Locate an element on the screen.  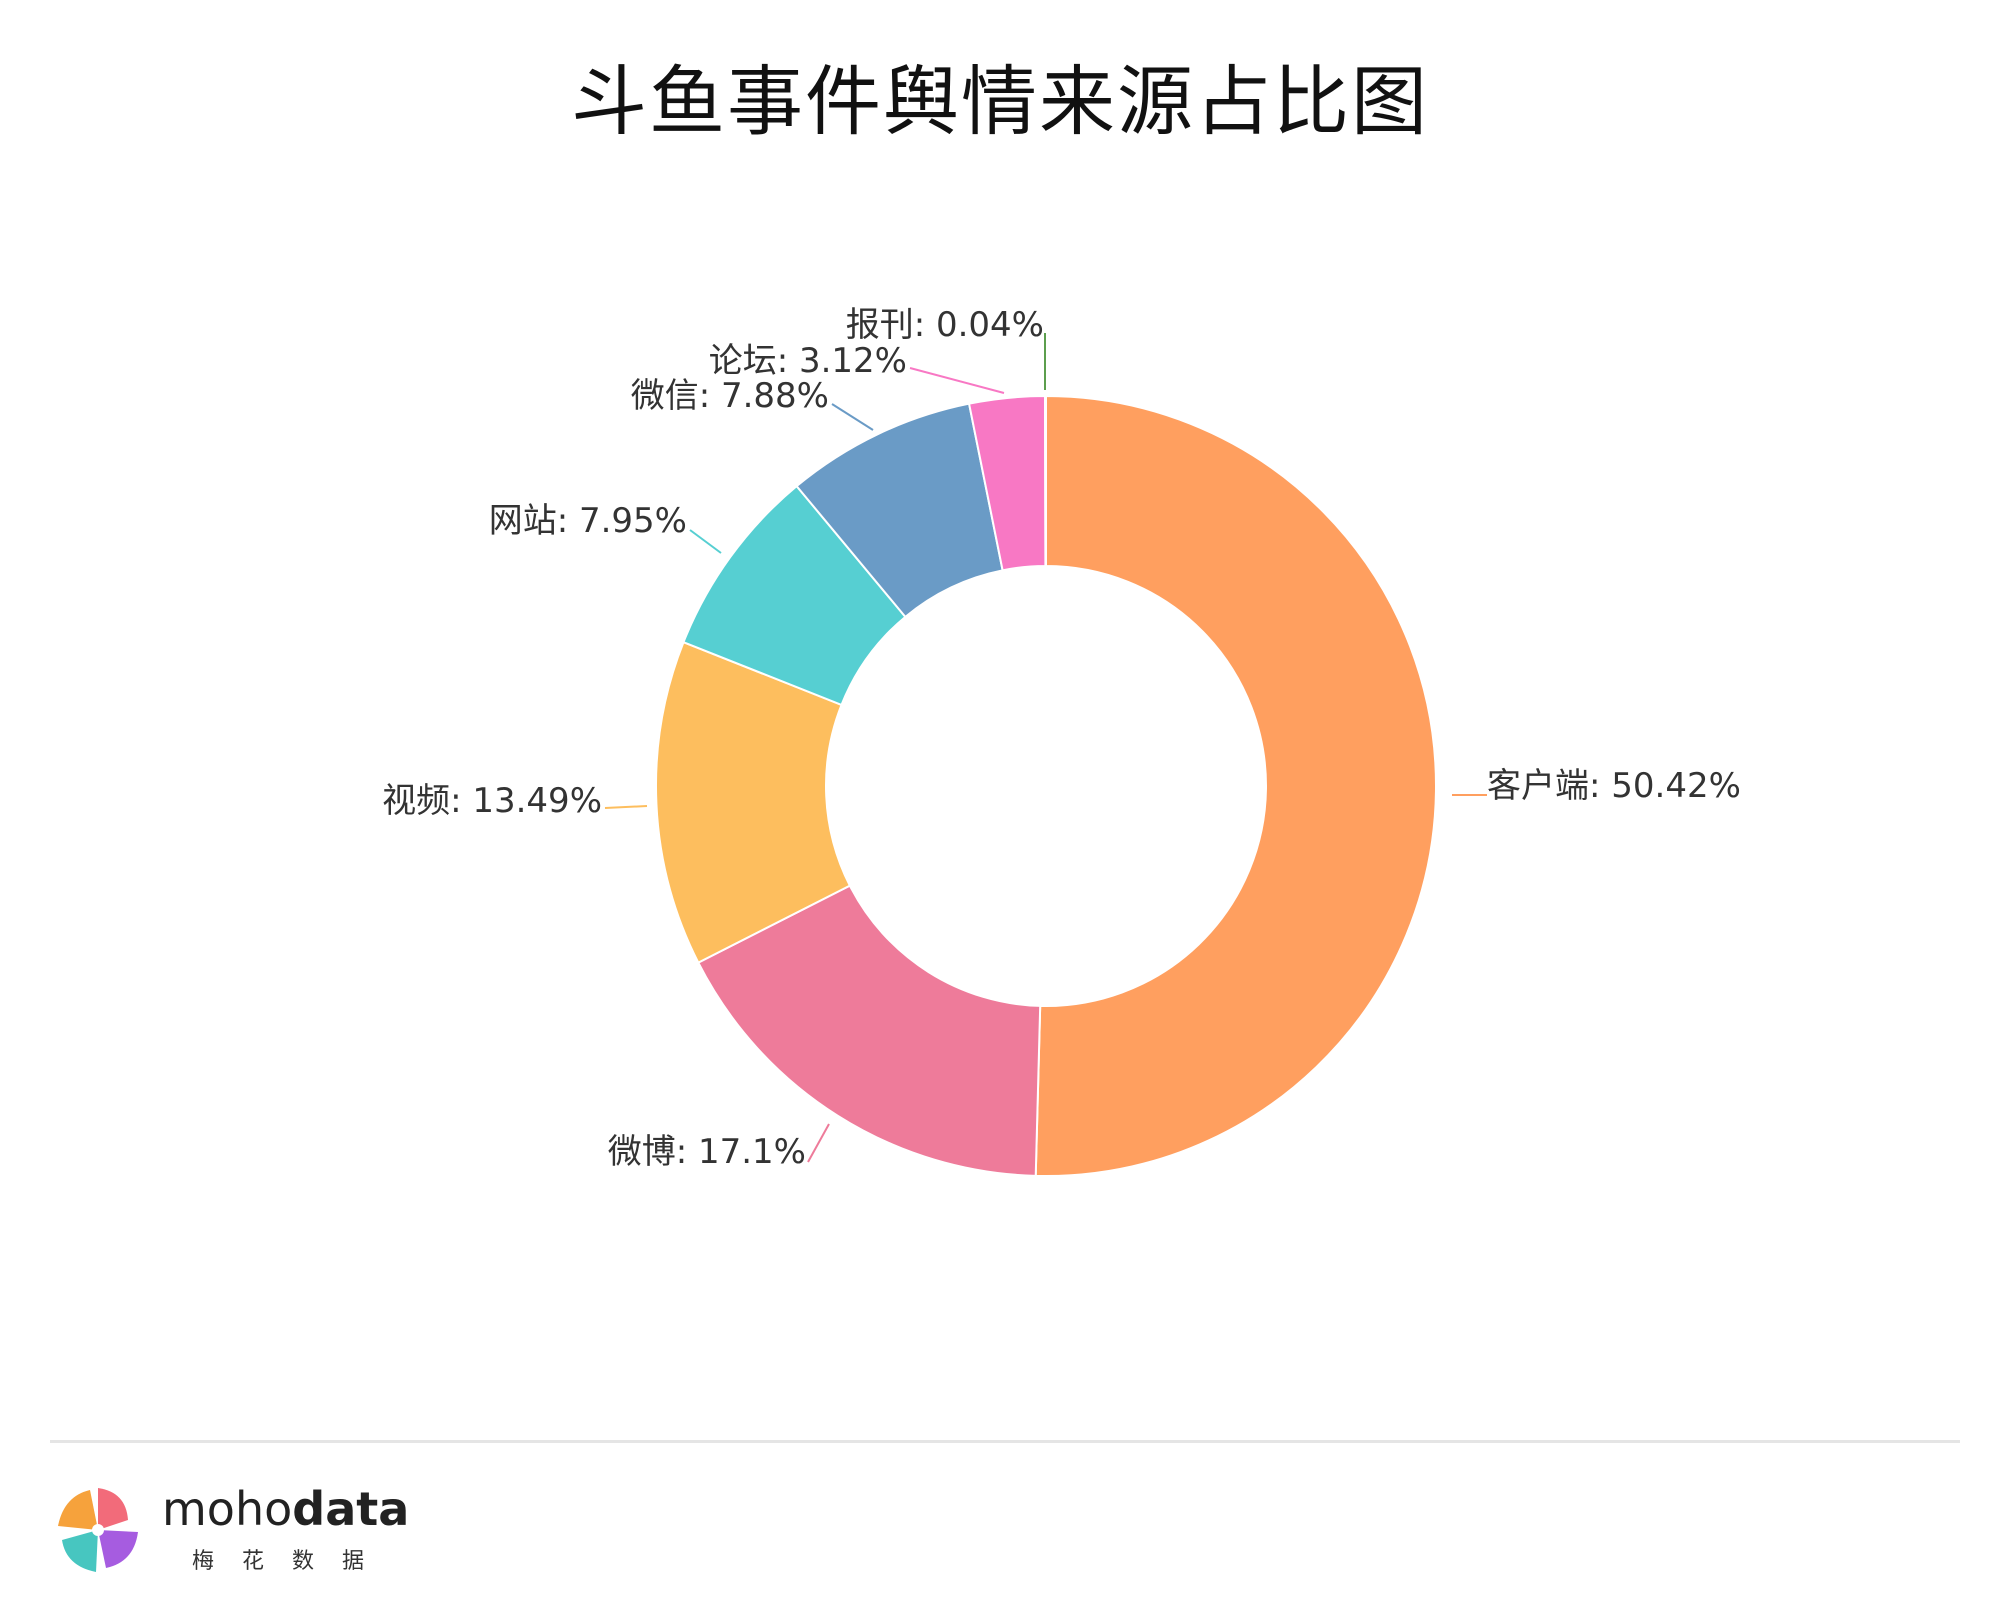
slice-网站-leader-line is located at coordinates (705, 541).